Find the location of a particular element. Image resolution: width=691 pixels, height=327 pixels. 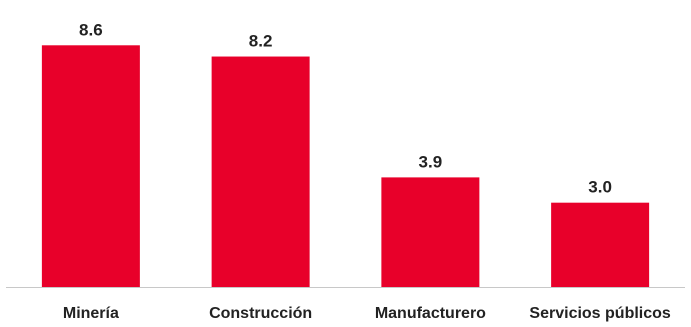

category-label-3: Servicios públicos is located at coordinates (599, 313).